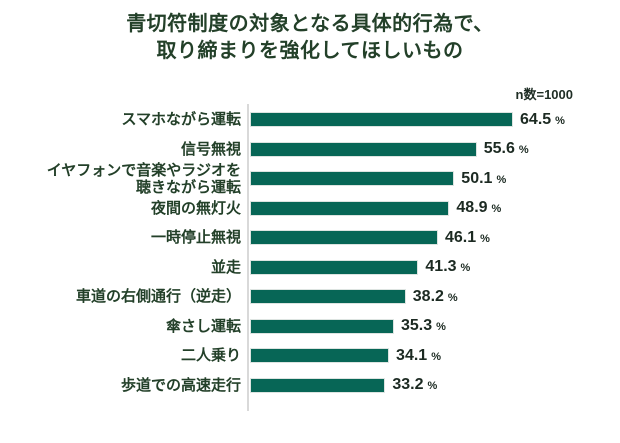 Image resolution: width=620 pixels, height=443 pixels. Describe the element at coordinates (180, 385) in the screenshot. I see `category-label: 歩道での高速走行` at that location.